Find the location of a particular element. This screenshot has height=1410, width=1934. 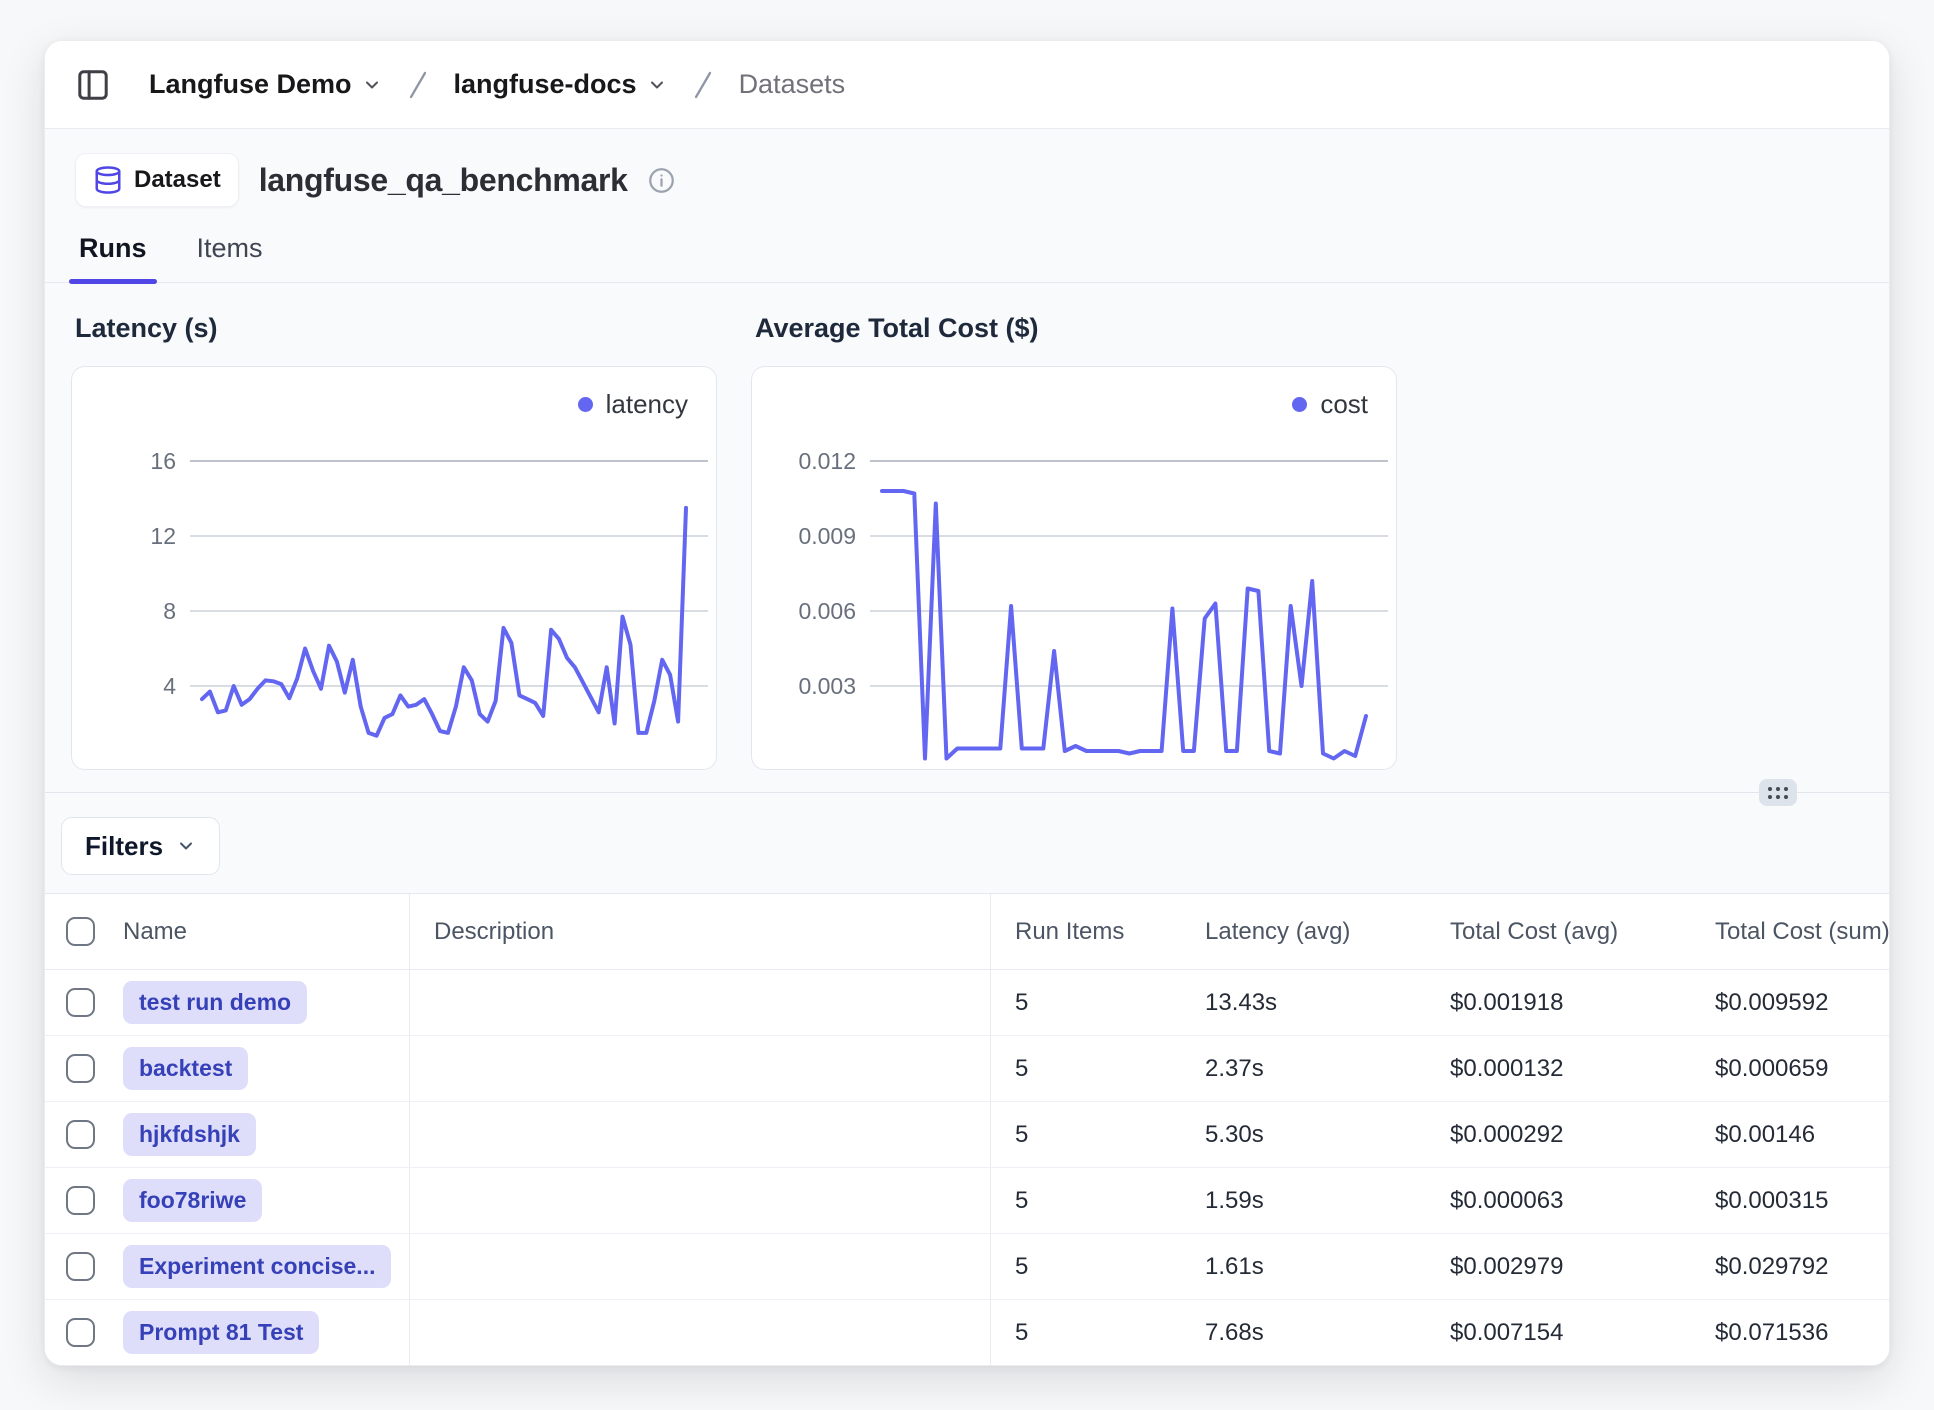

grip-dots-icon is located at coordinates (1778, 792).